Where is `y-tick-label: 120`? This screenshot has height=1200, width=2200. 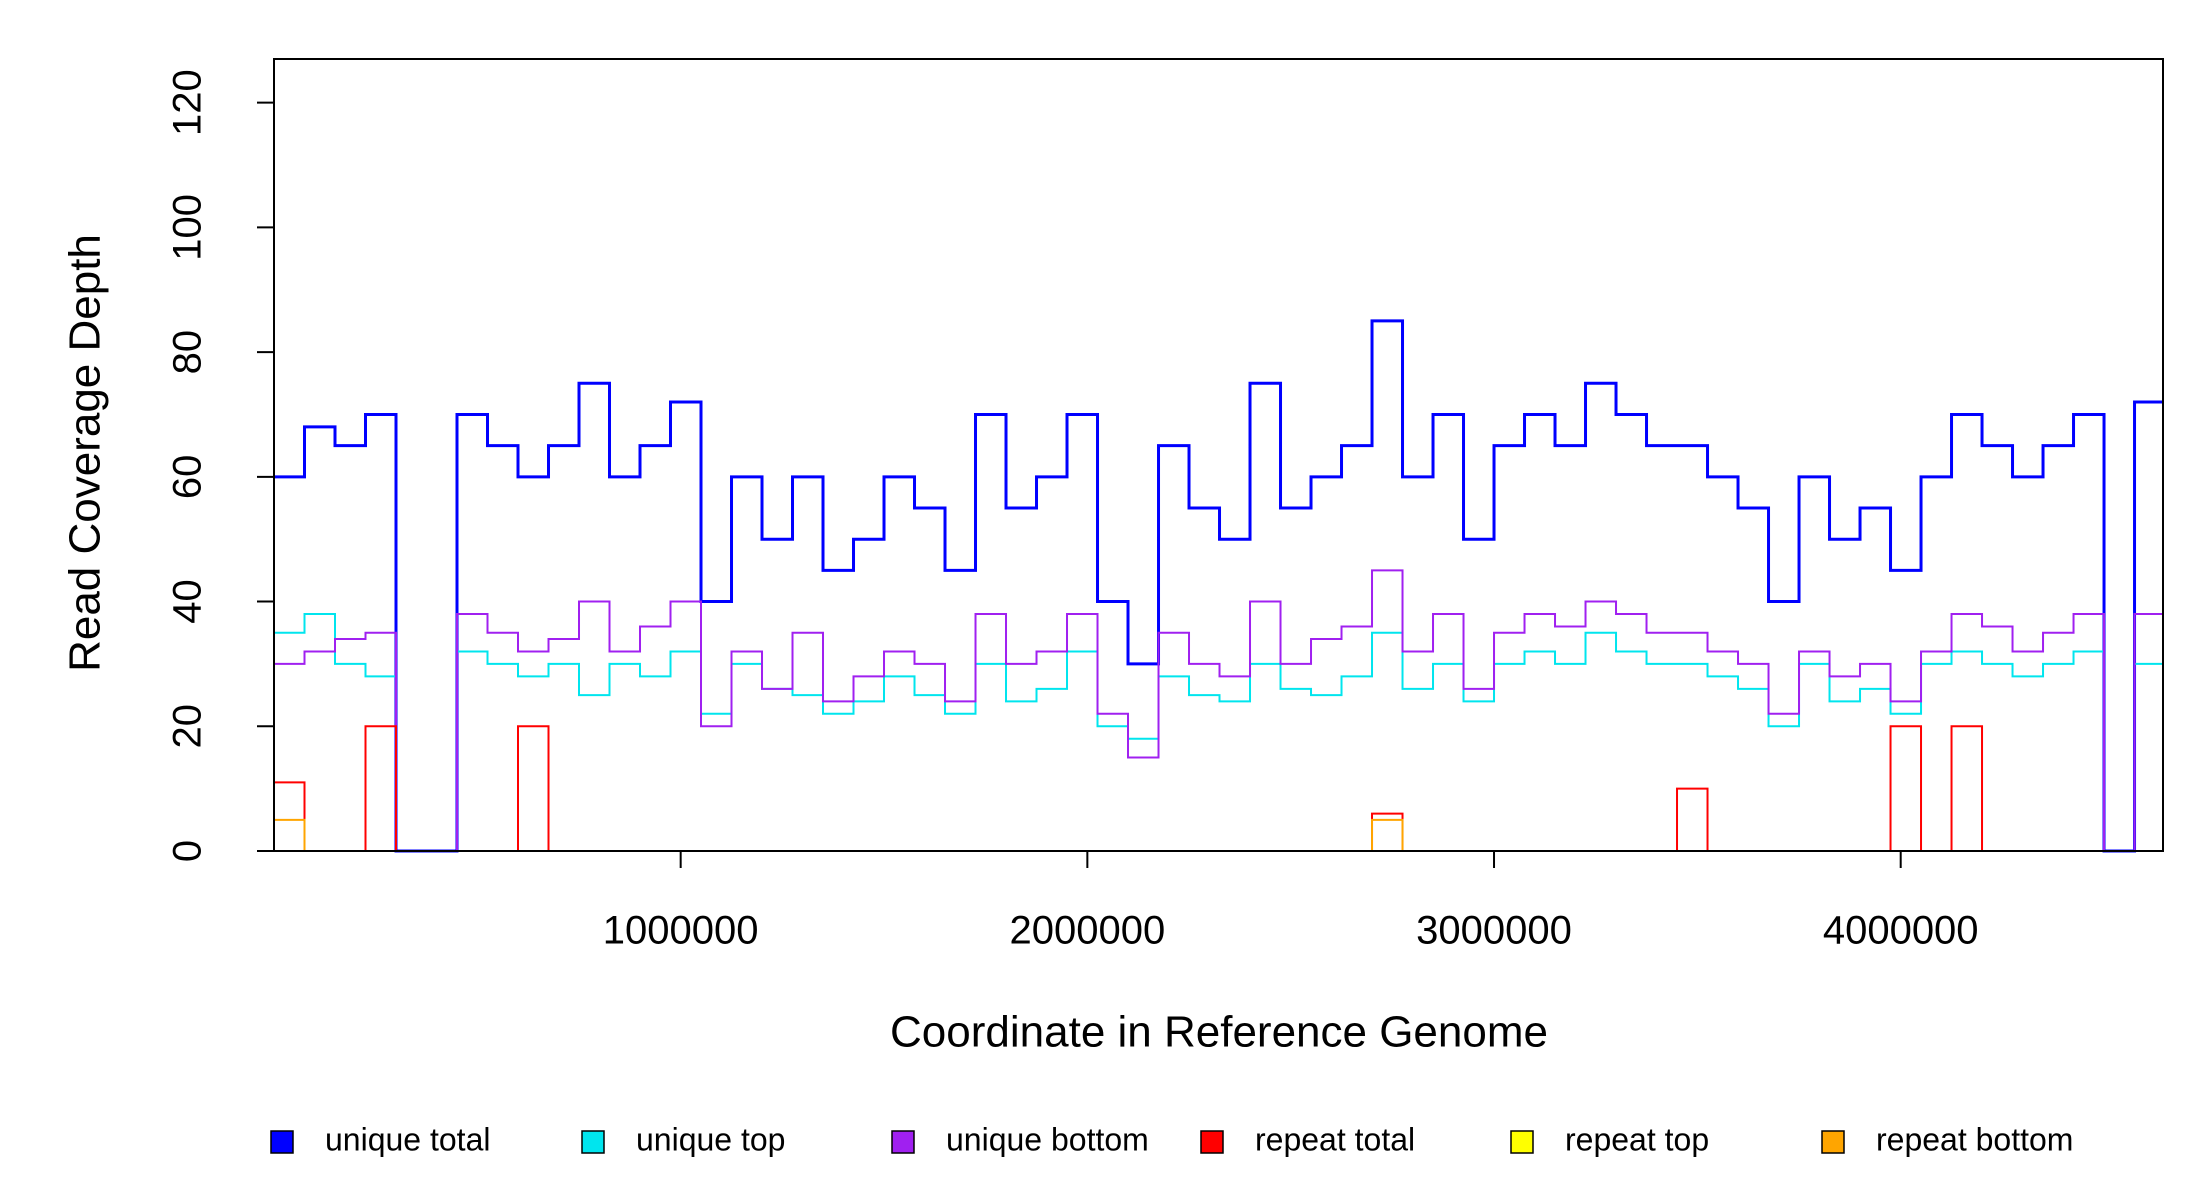
y-tick-label: 120 is located at coordinates (188, 102).